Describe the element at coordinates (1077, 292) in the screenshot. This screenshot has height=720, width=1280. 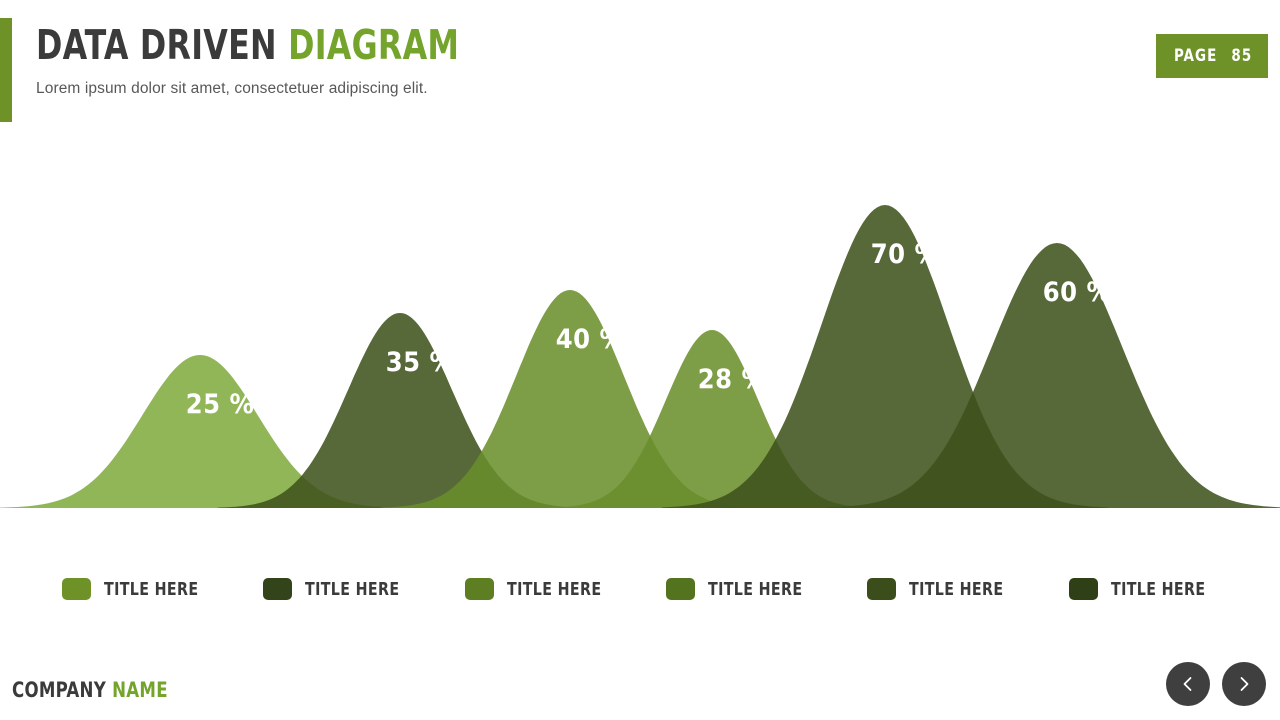
I see `hill-value-label-6: 60 %` at that location.